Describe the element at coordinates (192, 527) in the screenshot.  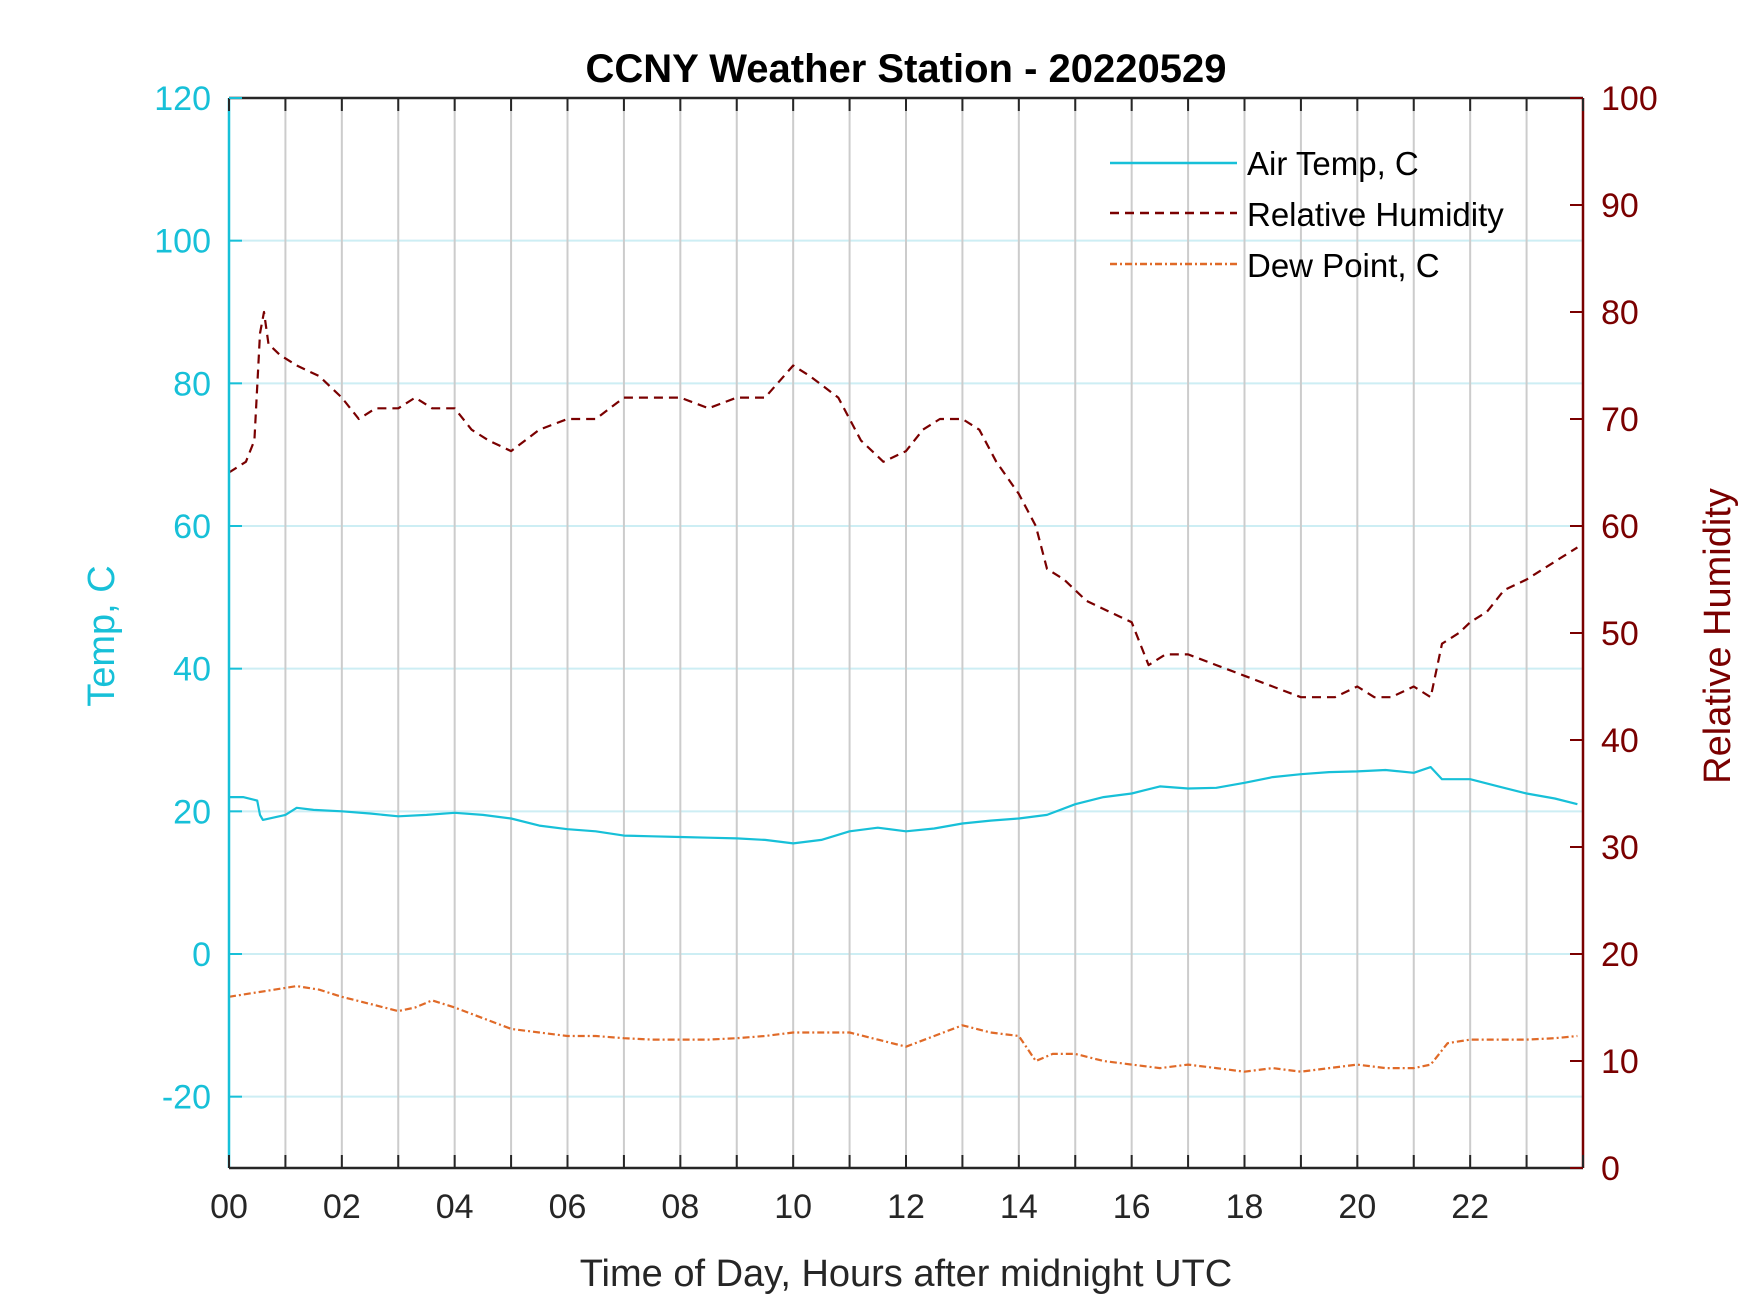
I see `y-left-tick-label: 60` at that location.